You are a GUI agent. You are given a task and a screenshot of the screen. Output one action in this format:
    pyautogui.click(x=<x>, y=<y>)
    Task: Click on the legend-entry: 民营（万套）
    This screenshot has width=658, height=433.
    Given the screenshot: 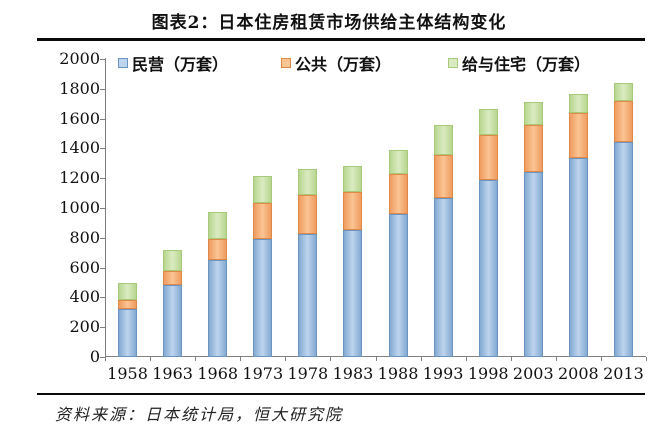 What is the action you would take?
    pyautogui.click(x=173, y=63)
    